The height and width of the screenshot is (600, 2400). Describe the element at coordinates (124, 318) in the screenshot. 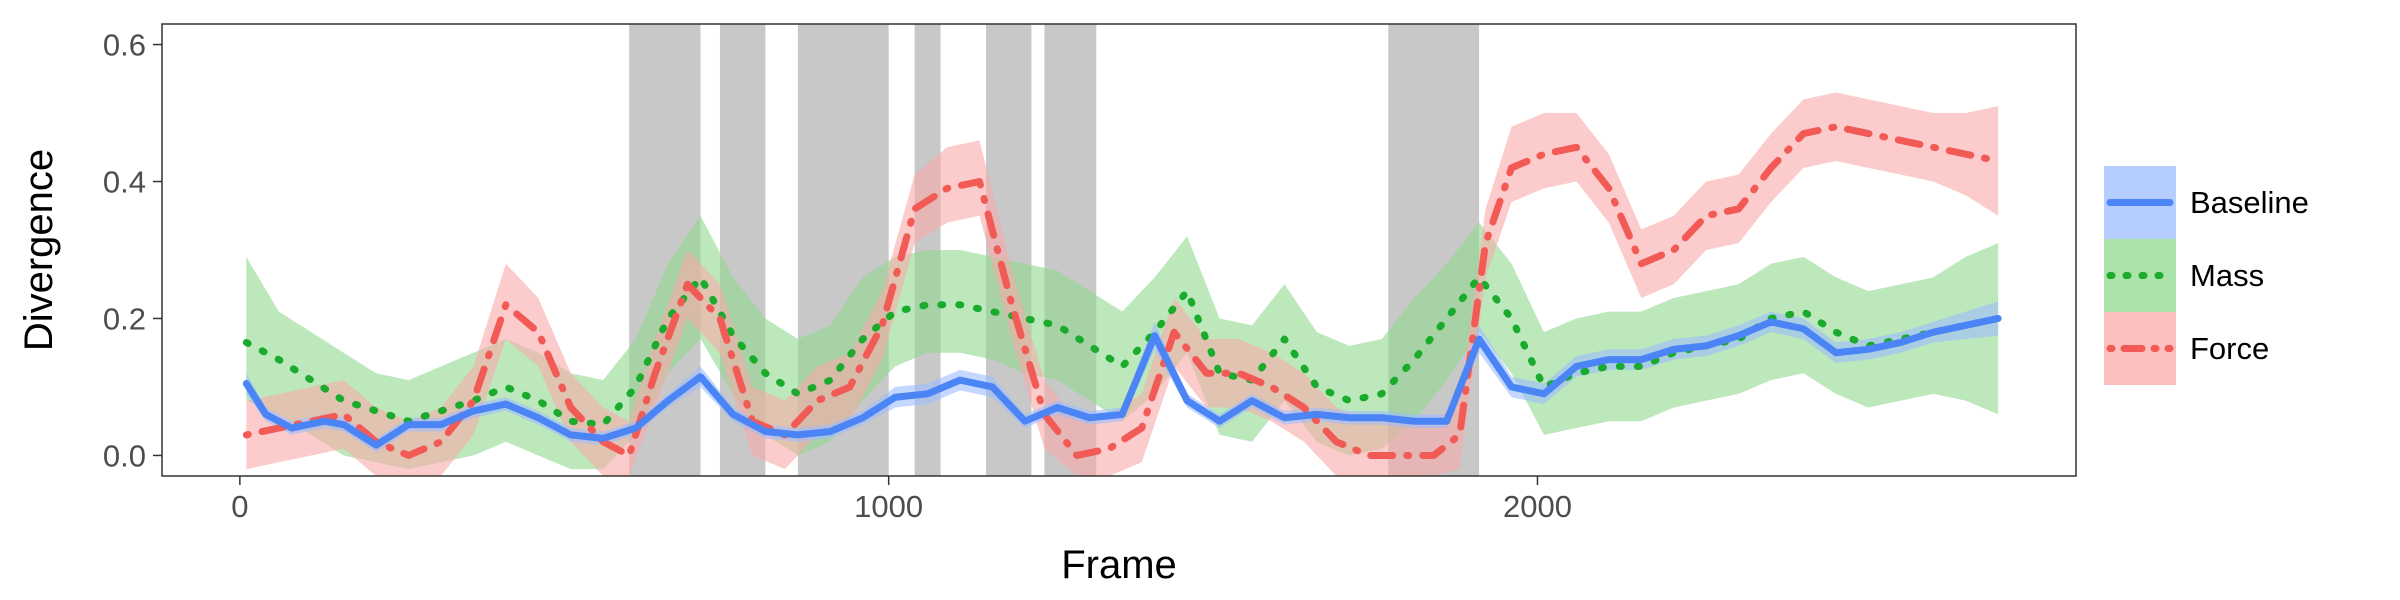

I see `y-tick-label: 0.2` at that location.